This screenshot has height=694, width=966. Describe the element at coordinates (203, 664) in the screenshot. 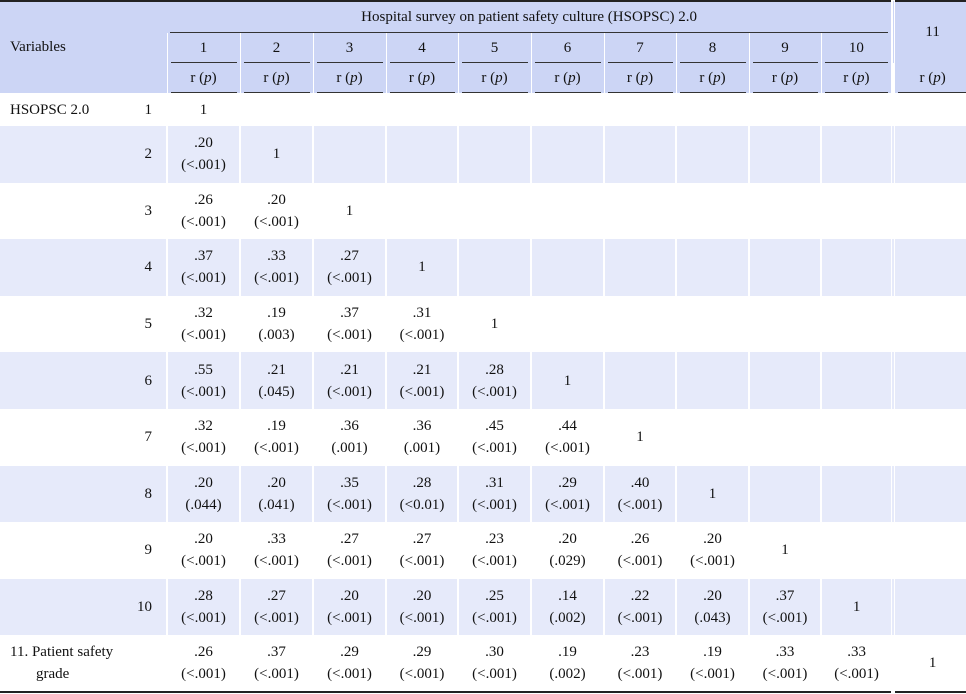

I see `corr-cell: .26 (<.001)` at that location.